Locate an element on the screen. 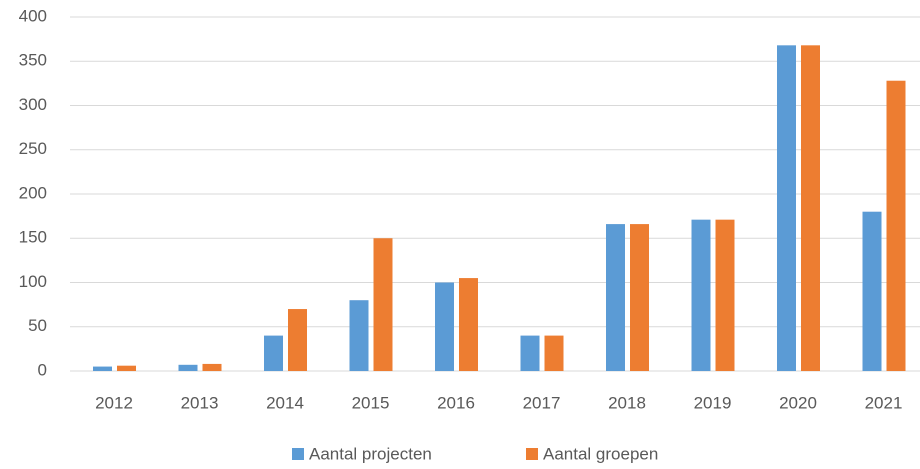  y-tick-label: 400 is located at coordinates (33, 15).